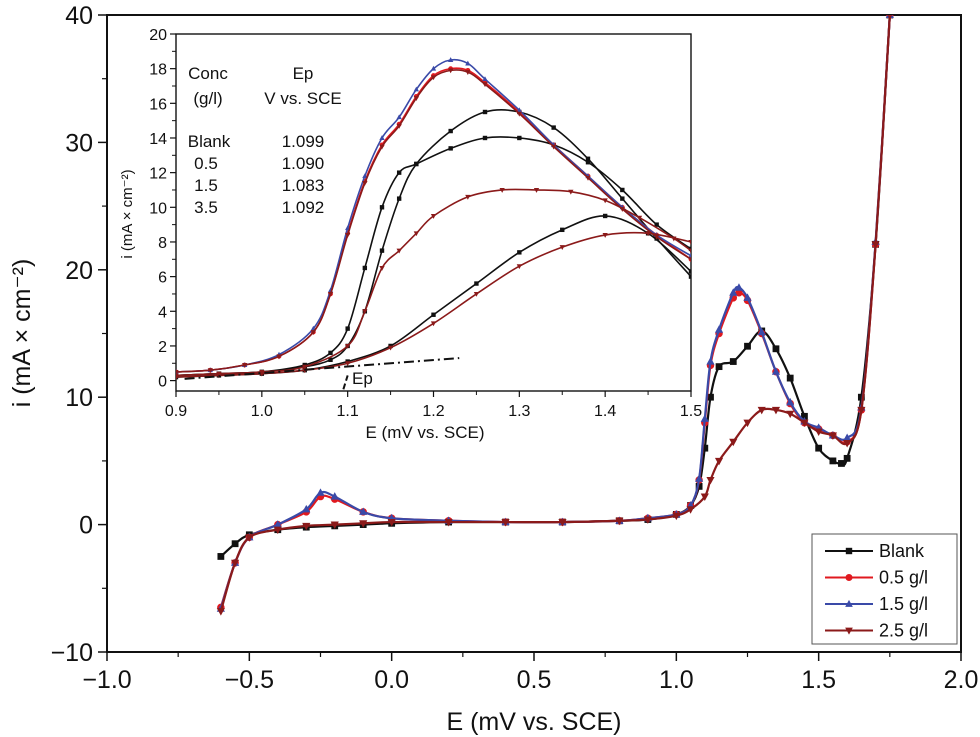  I want to click on main-x-tick-label: 1.5, so click(818, 680).